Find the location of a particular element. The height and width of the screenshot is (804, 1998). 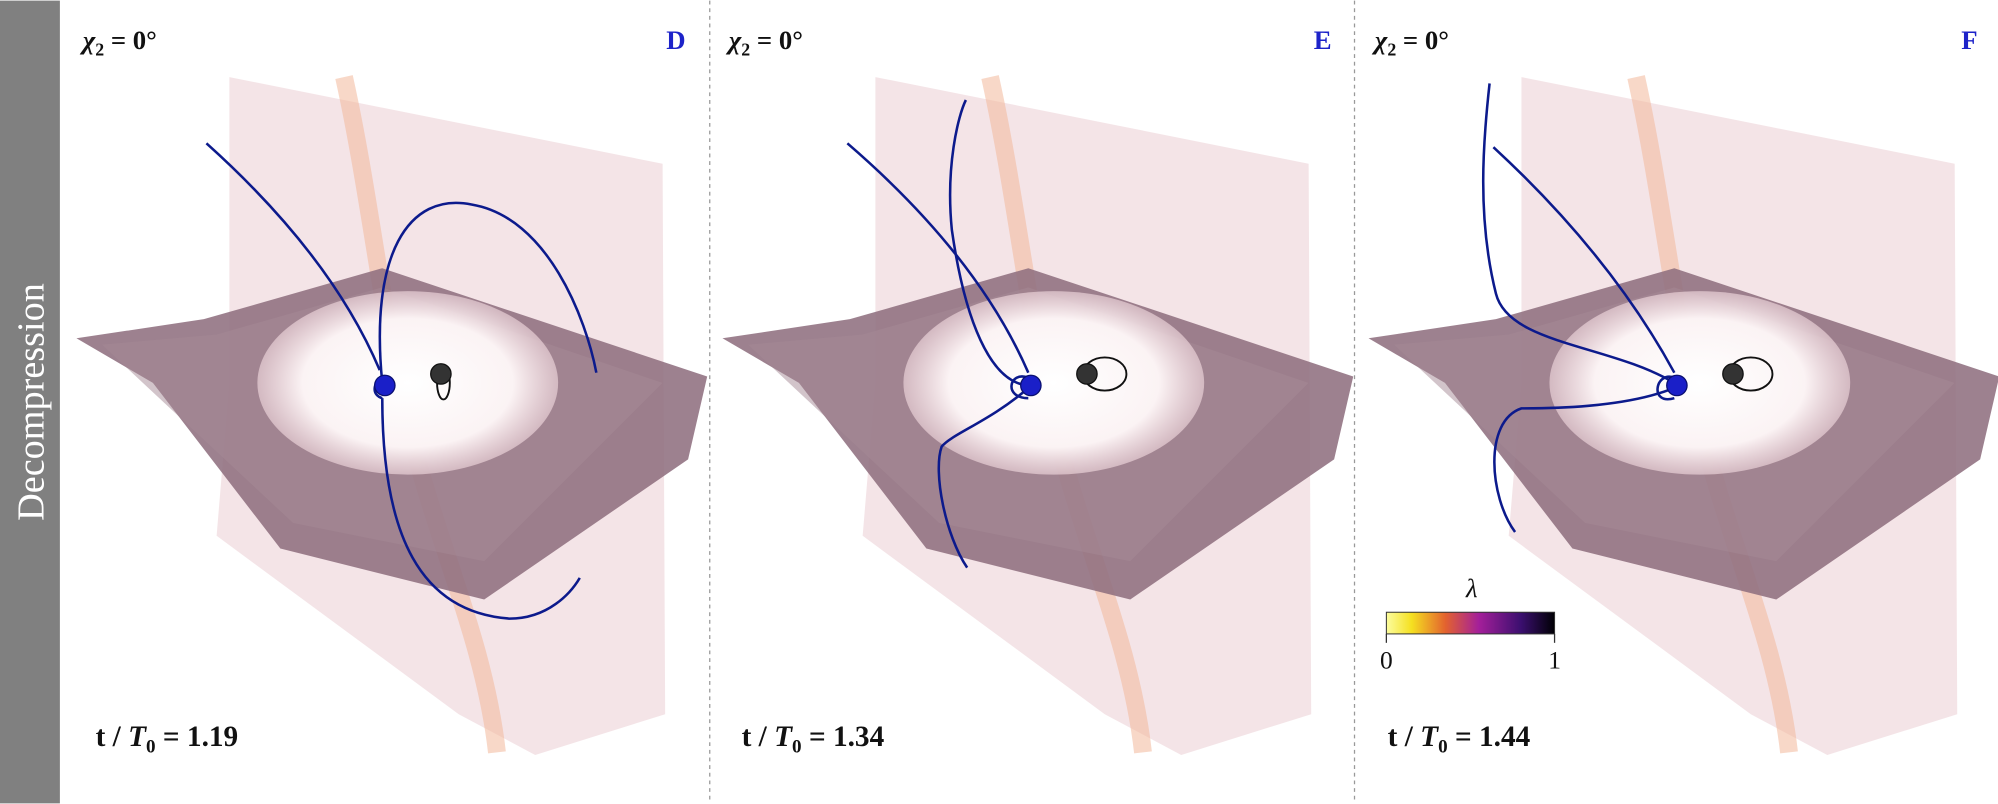

colorbar-tick-label: 1 is located at coordinates (1554, 659).